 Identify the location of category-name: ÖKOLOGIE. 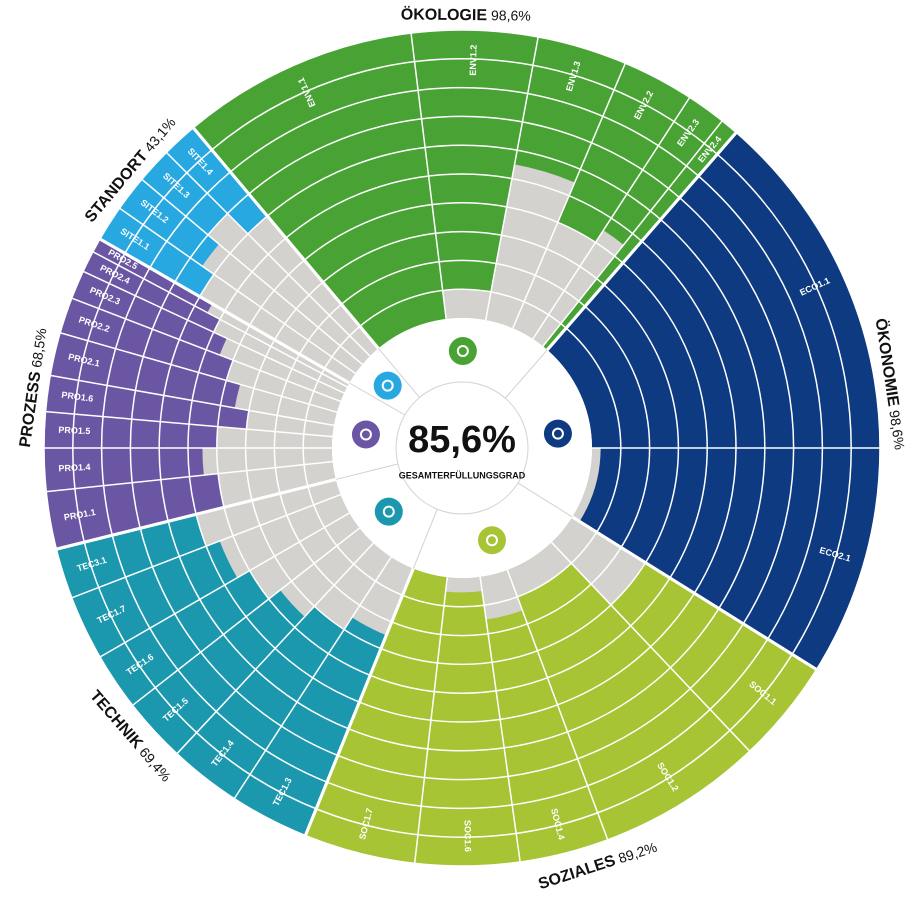
(444, 15).